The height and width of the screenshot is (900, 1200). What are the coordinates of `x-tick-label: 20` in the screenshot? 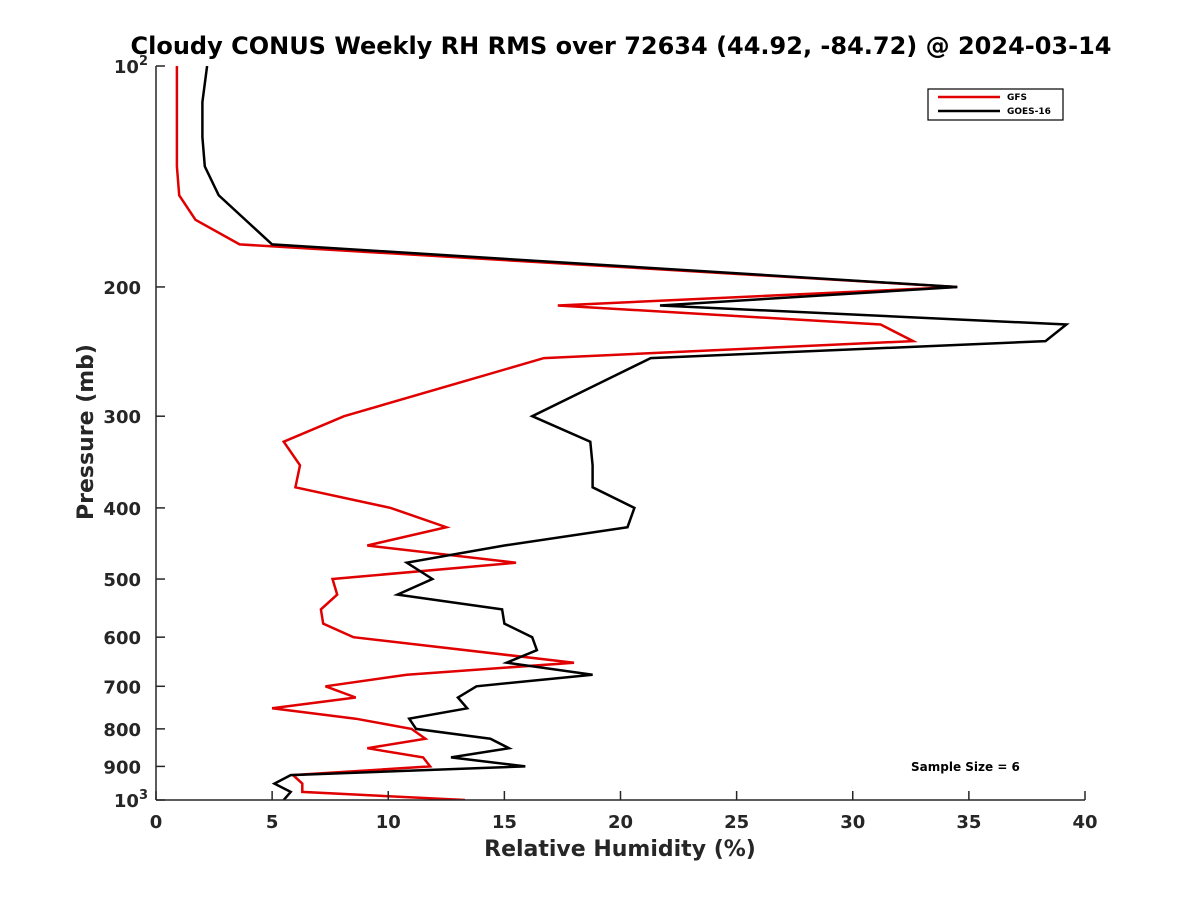 It's located at (620, 822).